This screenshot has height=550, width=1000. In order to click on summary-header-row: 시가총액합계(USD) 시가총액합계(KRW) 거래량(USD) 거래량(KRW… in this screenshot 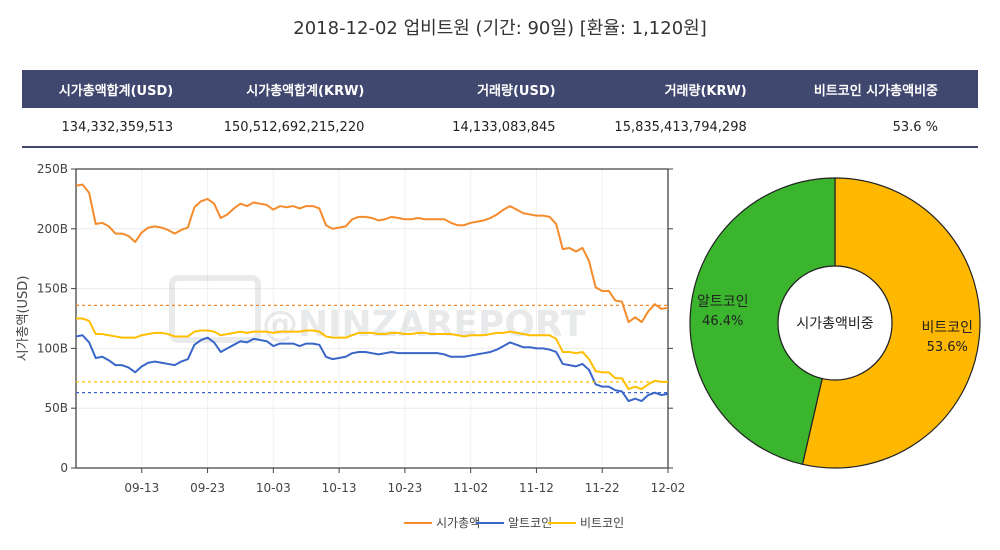, I will do `click(500, 89)`.